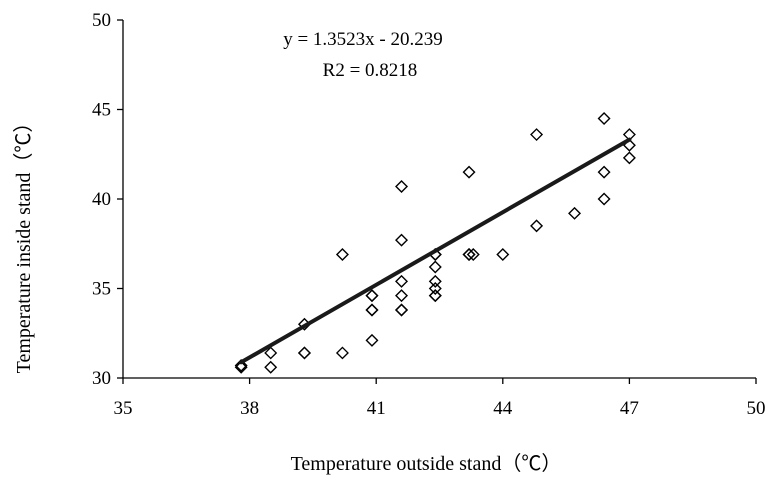 The height and width of the screenshot is (482, 774). Describe the element at coordinates (426, 463) in the screenshot. I see `x-axis-title: Temperature outside stand（℃）` at that location.